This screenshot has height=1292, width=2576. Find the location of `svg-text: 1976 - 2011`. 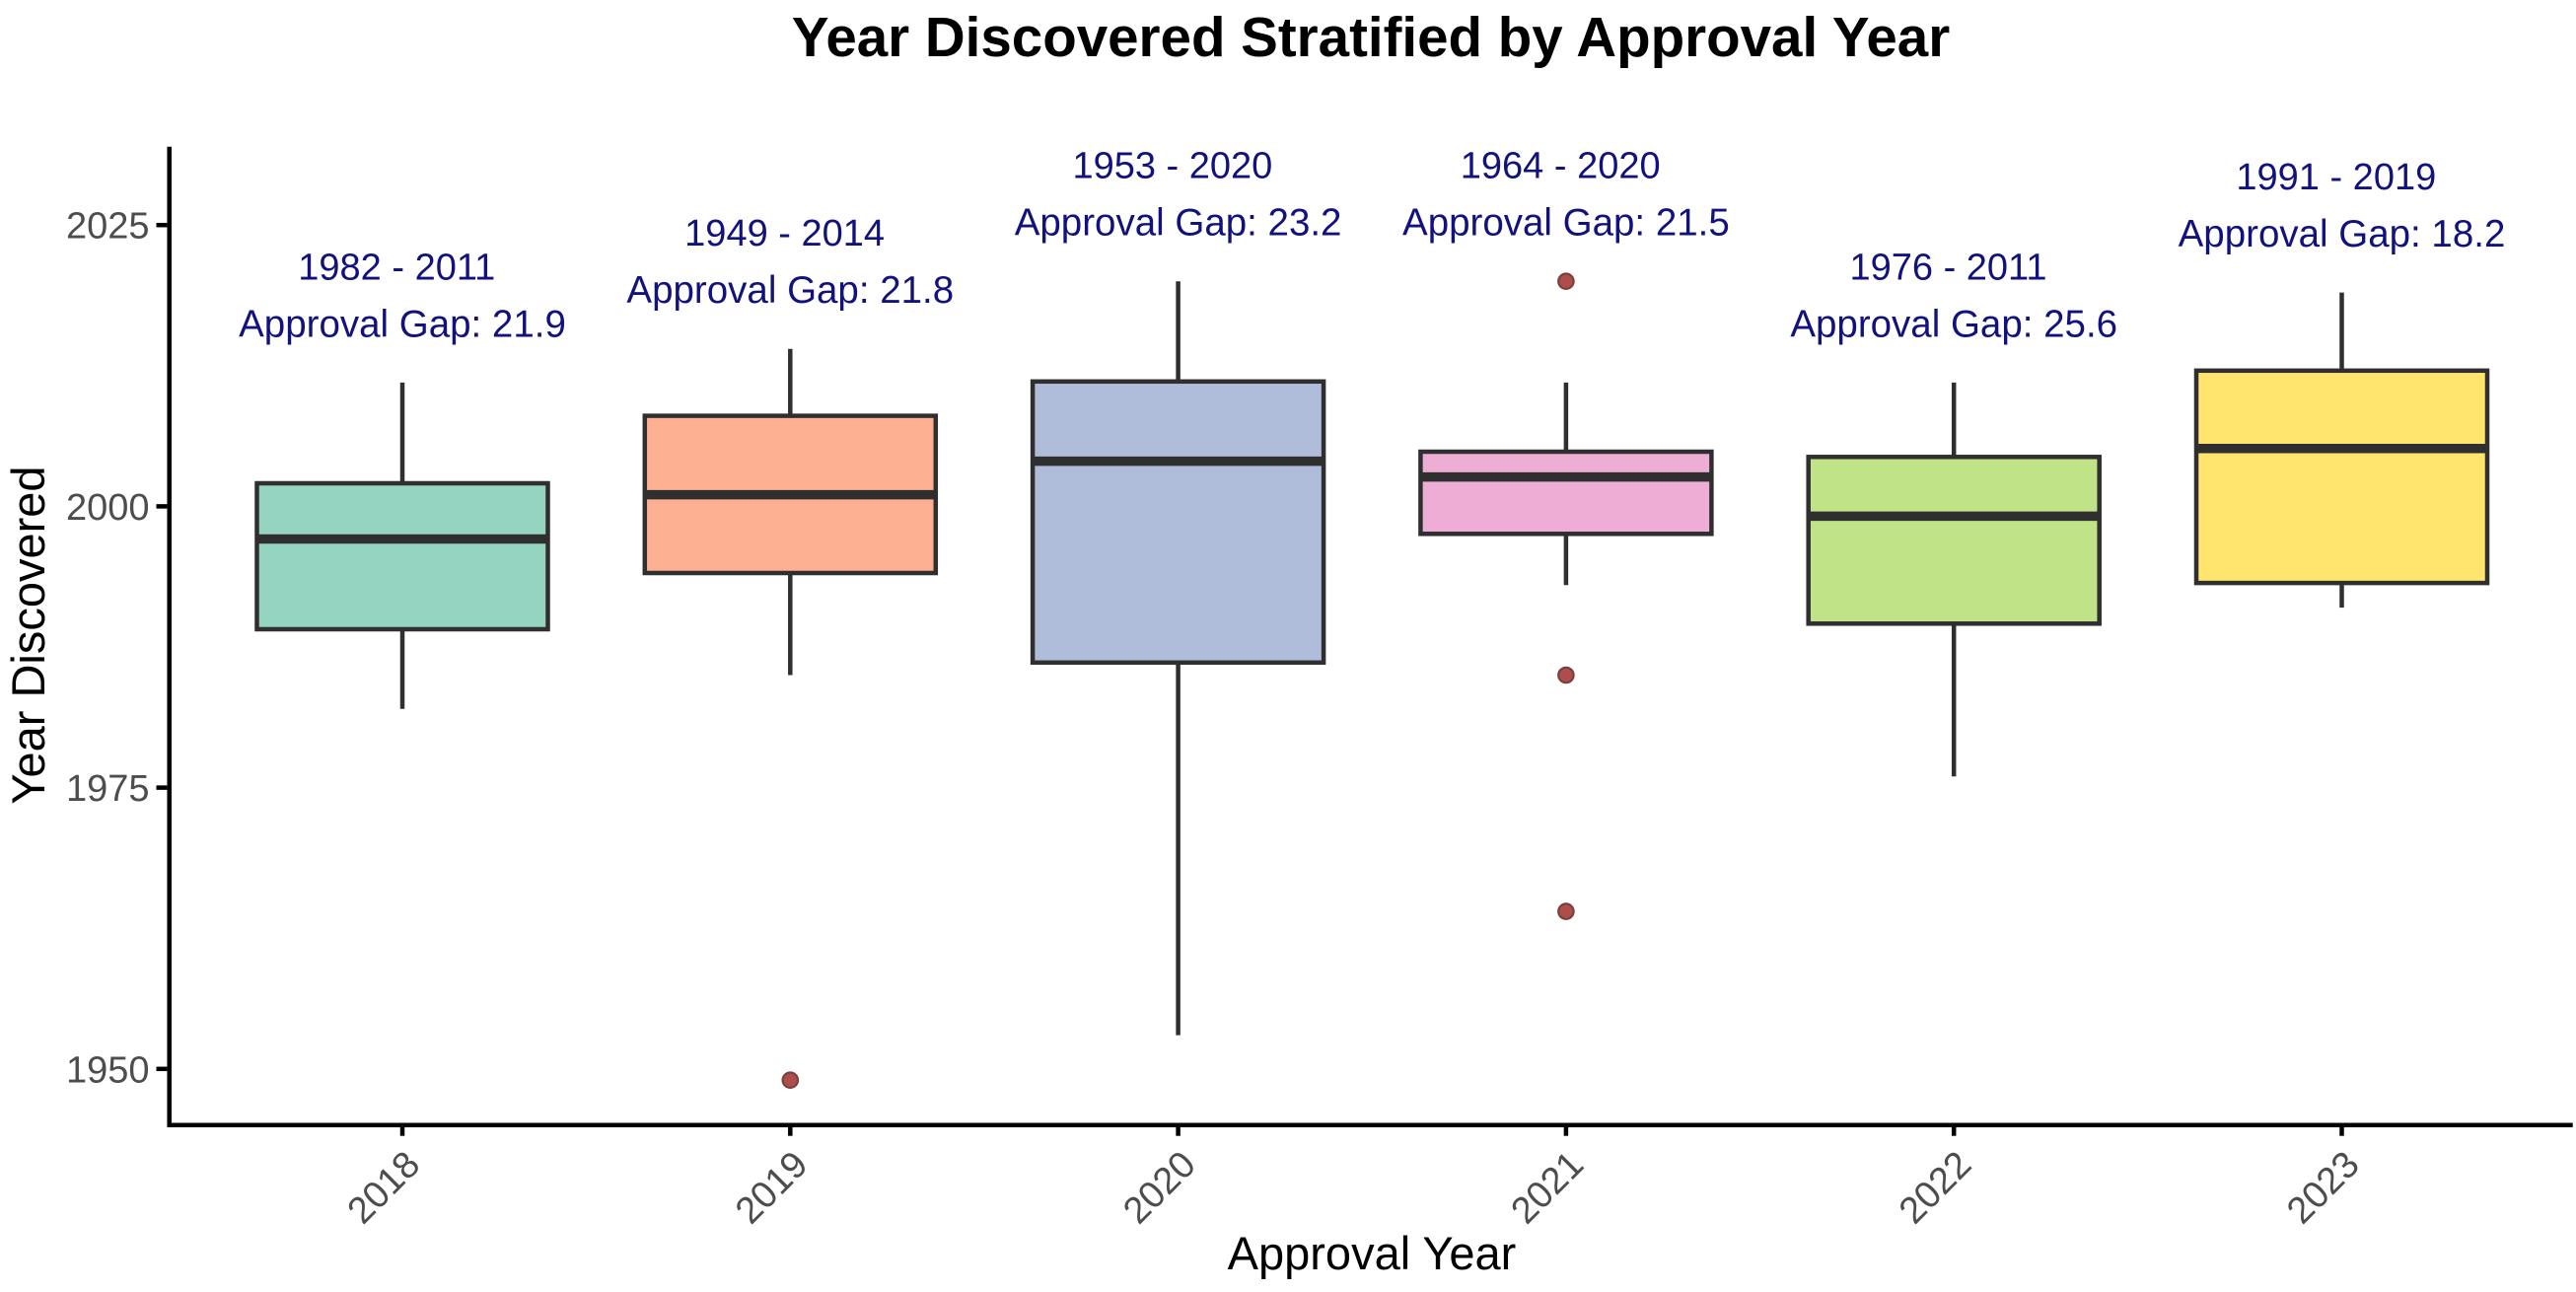

svg-text: 1976 - 2011 is located at coordinates (1947, 267).